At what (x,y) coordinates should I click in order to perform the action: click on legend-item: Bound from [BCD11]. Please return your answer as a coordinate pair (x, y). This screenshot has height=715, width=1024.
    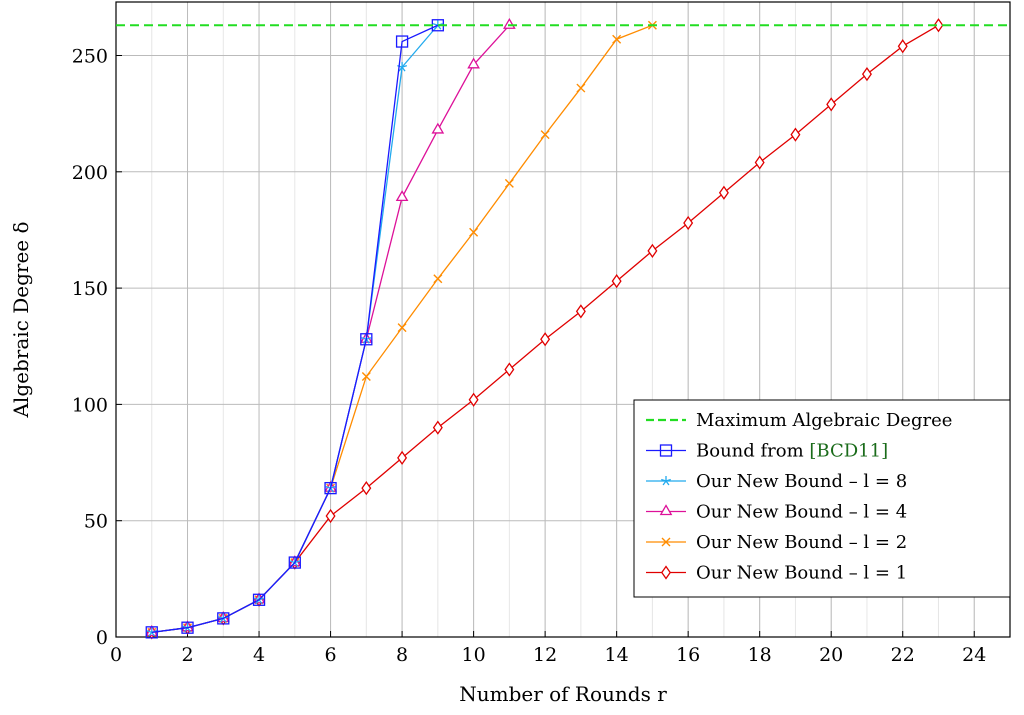
    Looking at the image, I should click on (767, 451).